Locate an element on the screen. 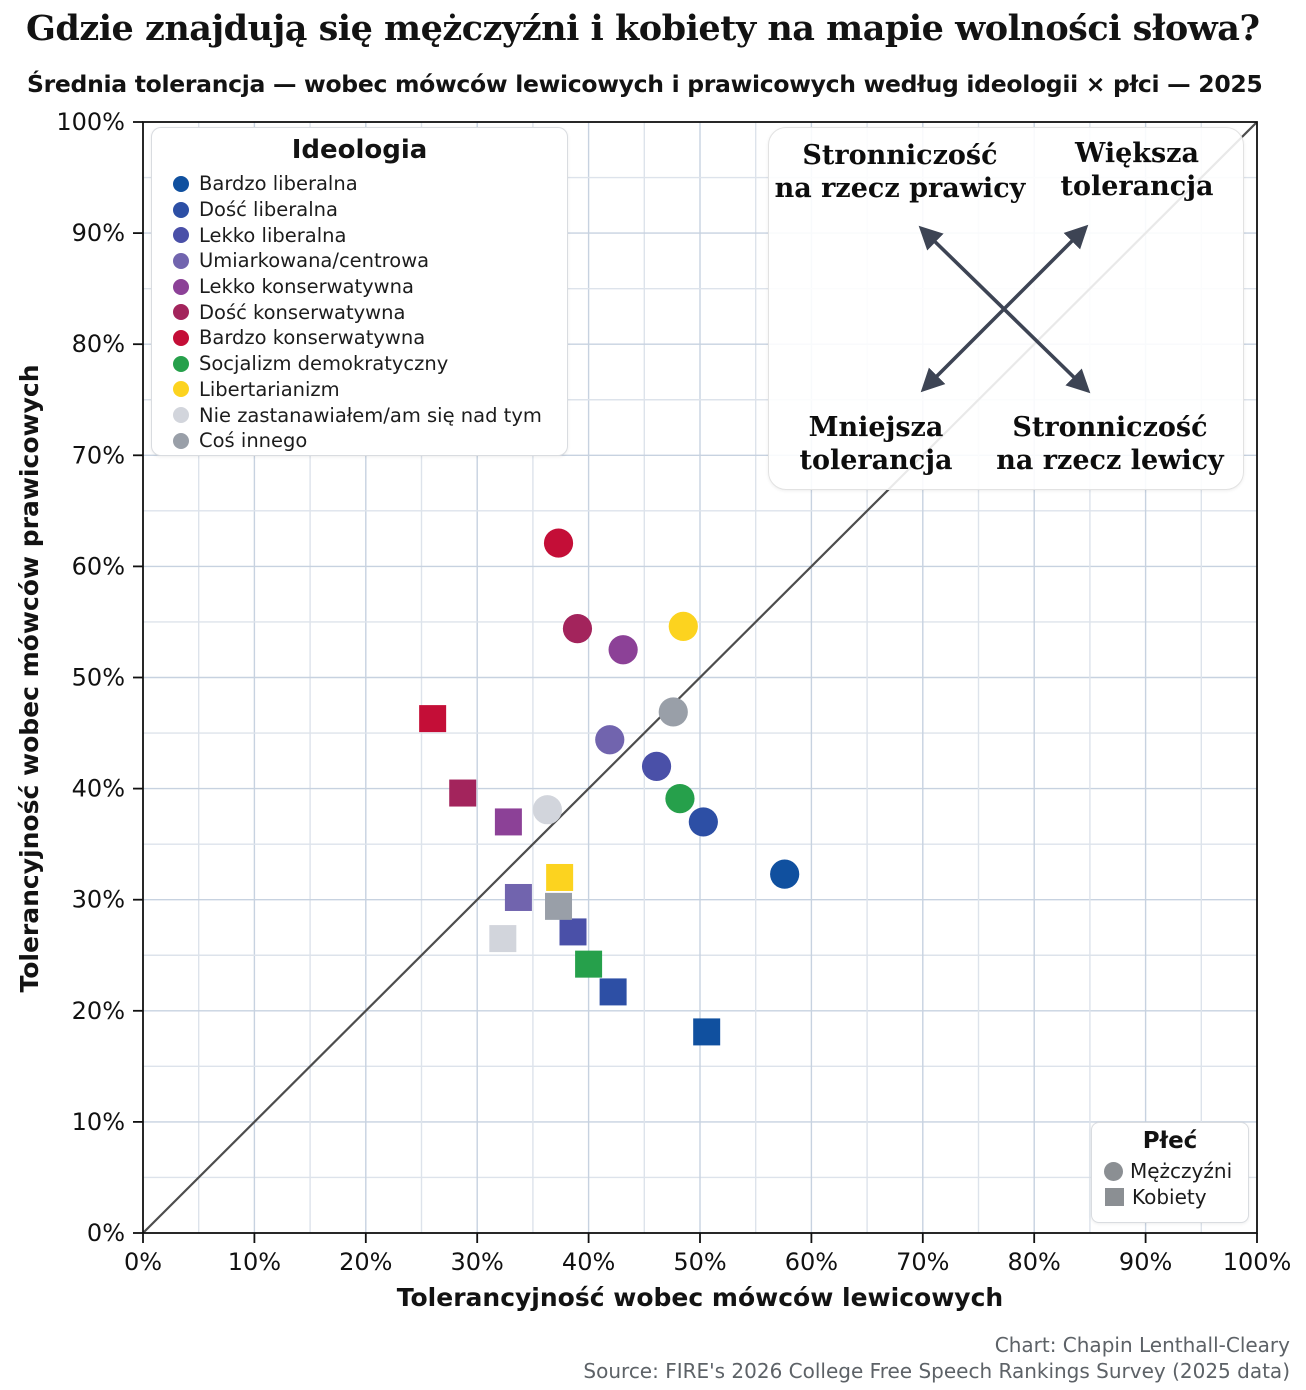  y-tick-label: 40% is located at coordinates (98, 789).